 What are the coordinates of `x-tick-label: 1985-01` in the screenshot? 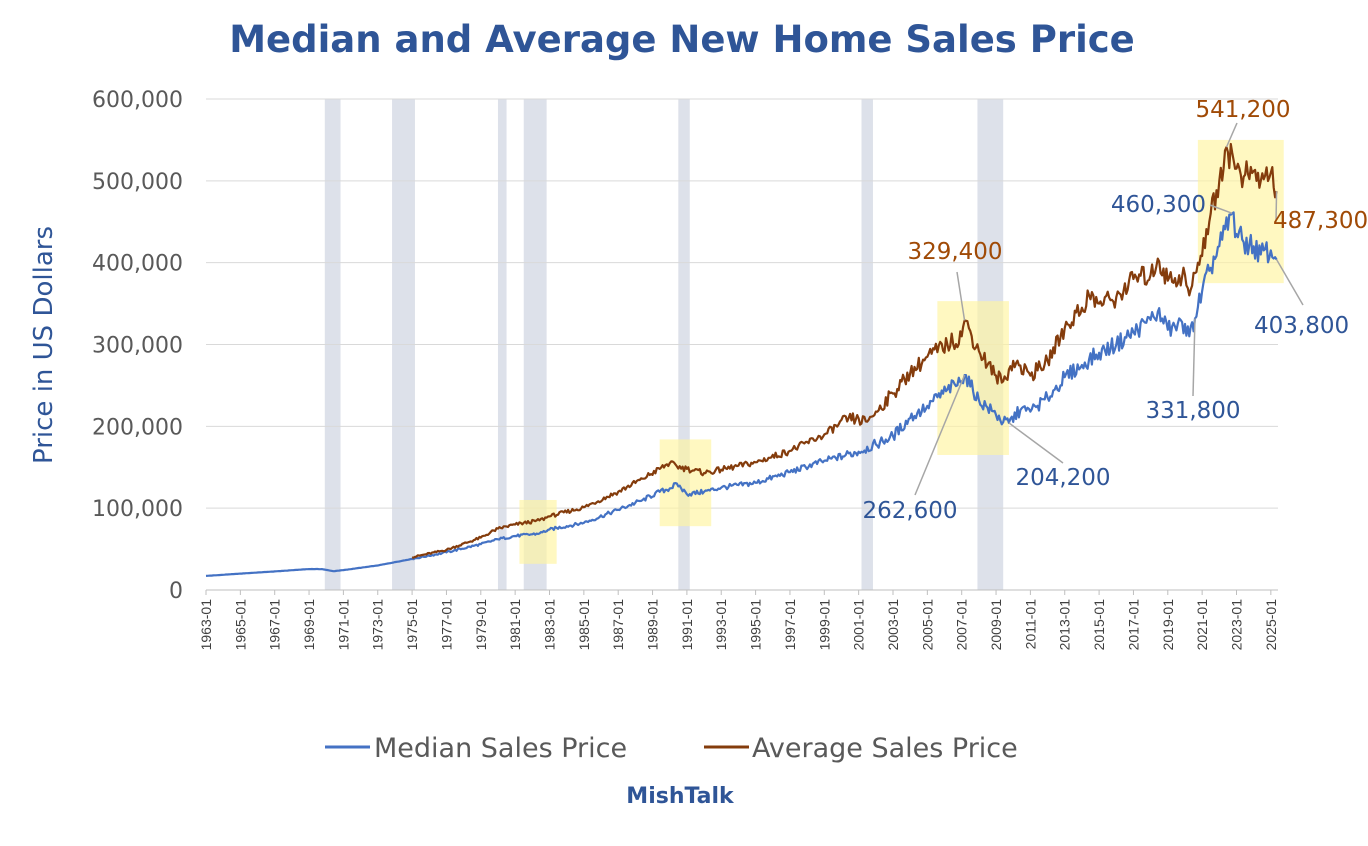 It's located at (584, 625).